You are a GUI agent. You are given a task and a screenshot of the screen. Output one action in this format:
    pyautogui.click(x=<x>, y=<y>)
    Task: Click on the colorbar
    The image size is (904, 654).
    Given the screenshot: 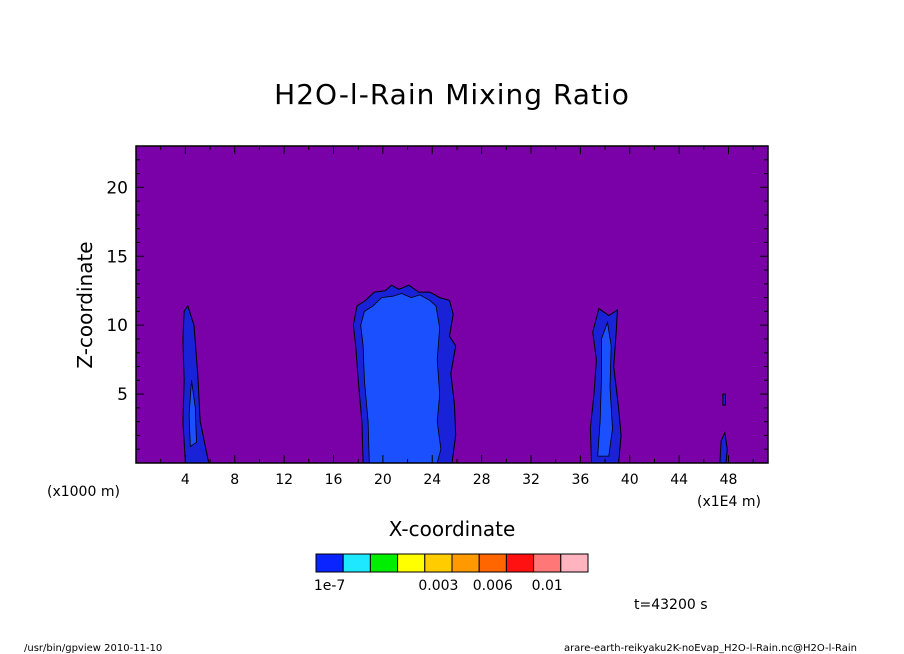 What is the action you would take?
    pyautogui.click(x=452, y=563)
    